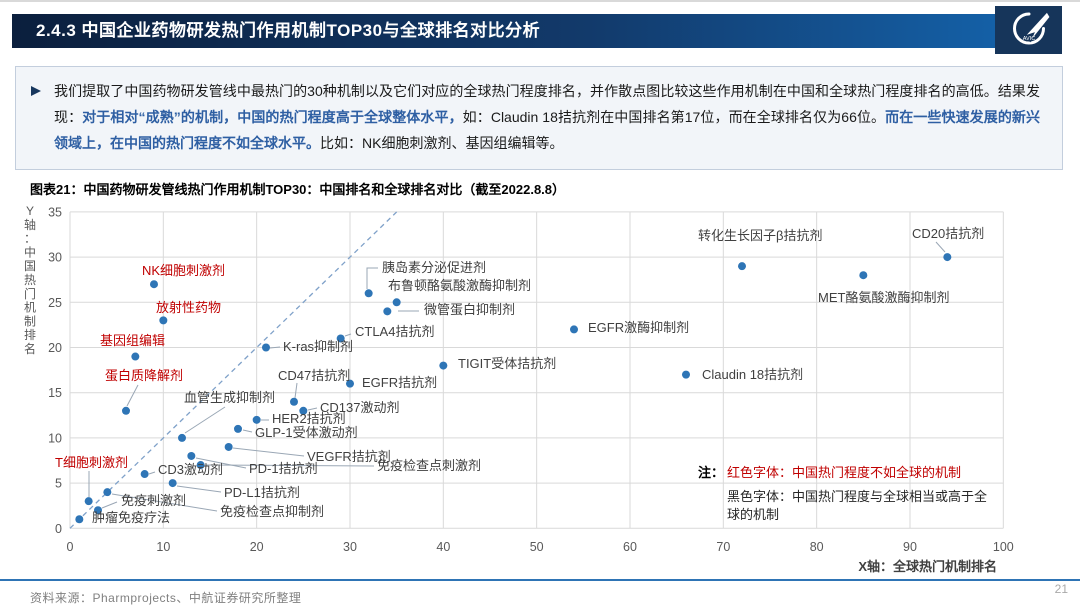 This screenshot has width=1080, height=608. What do you see at coordinates (30, 335) in the screenshot?
I see `y-axis-title-char: 排` at bounding box center [30, 335].